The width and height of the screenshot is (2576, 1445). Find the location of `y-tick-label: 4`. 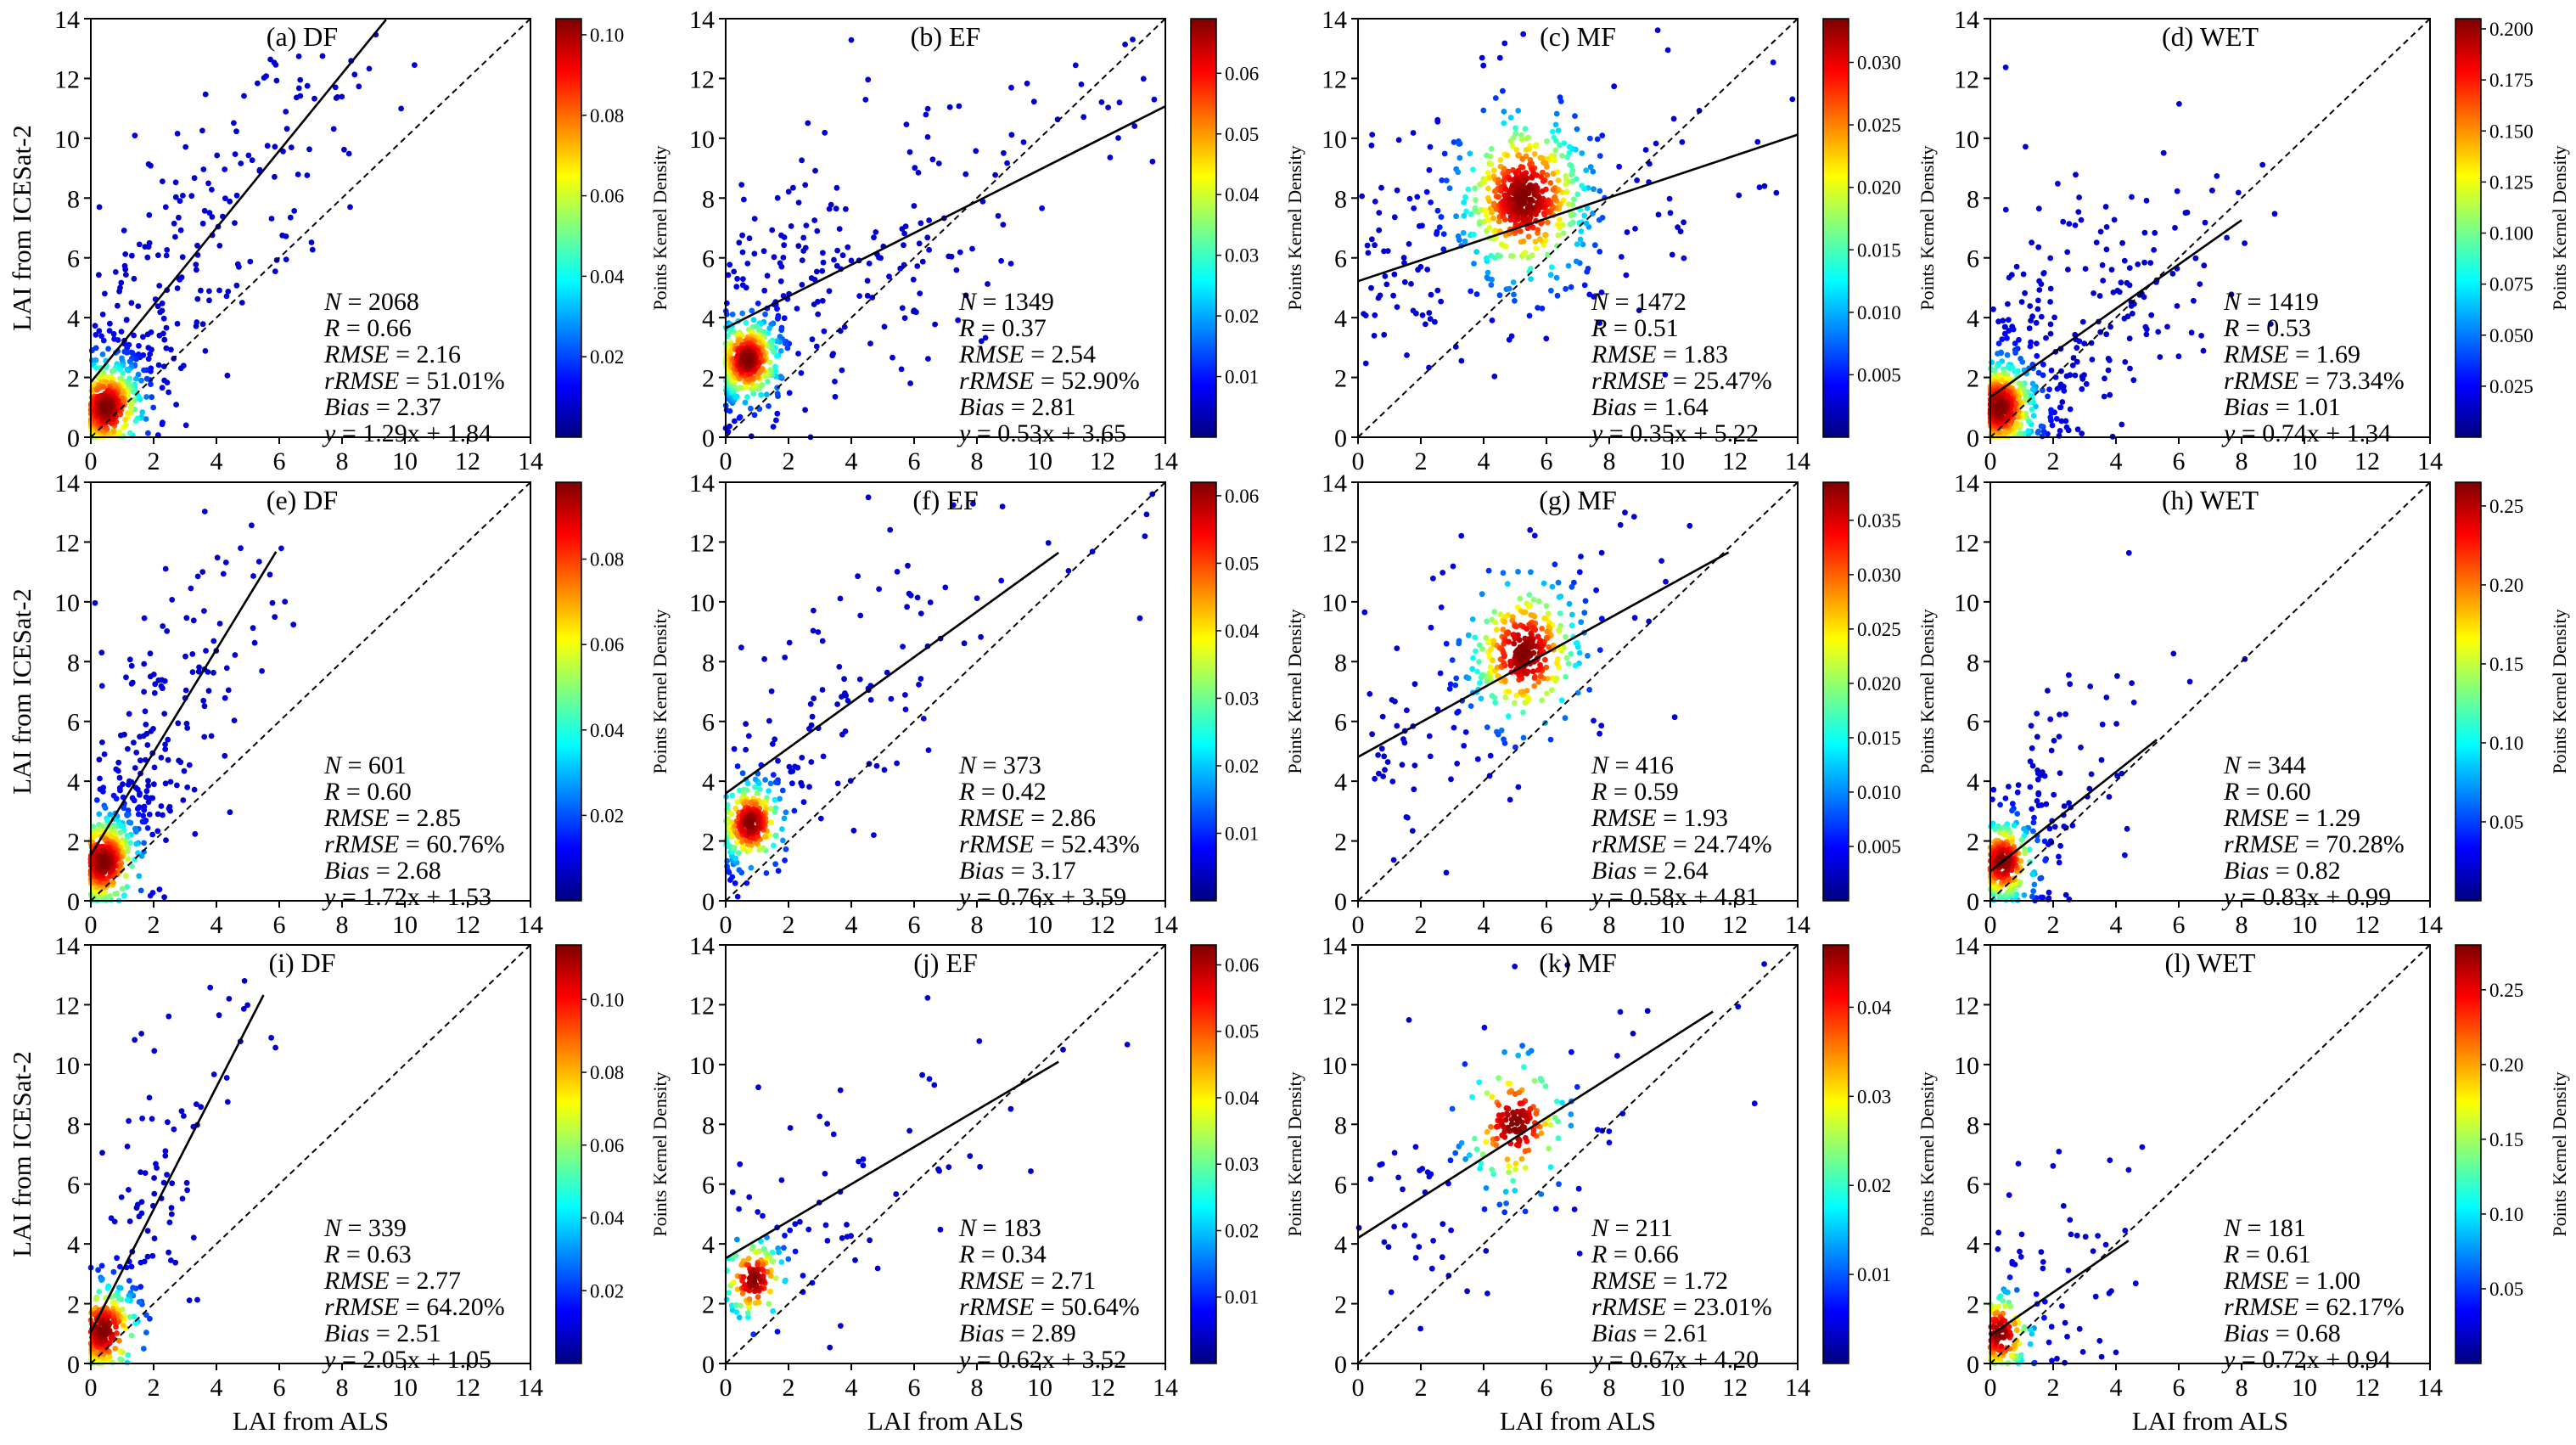

y-tick-label: 4 is located at coordinates (1340, 319).